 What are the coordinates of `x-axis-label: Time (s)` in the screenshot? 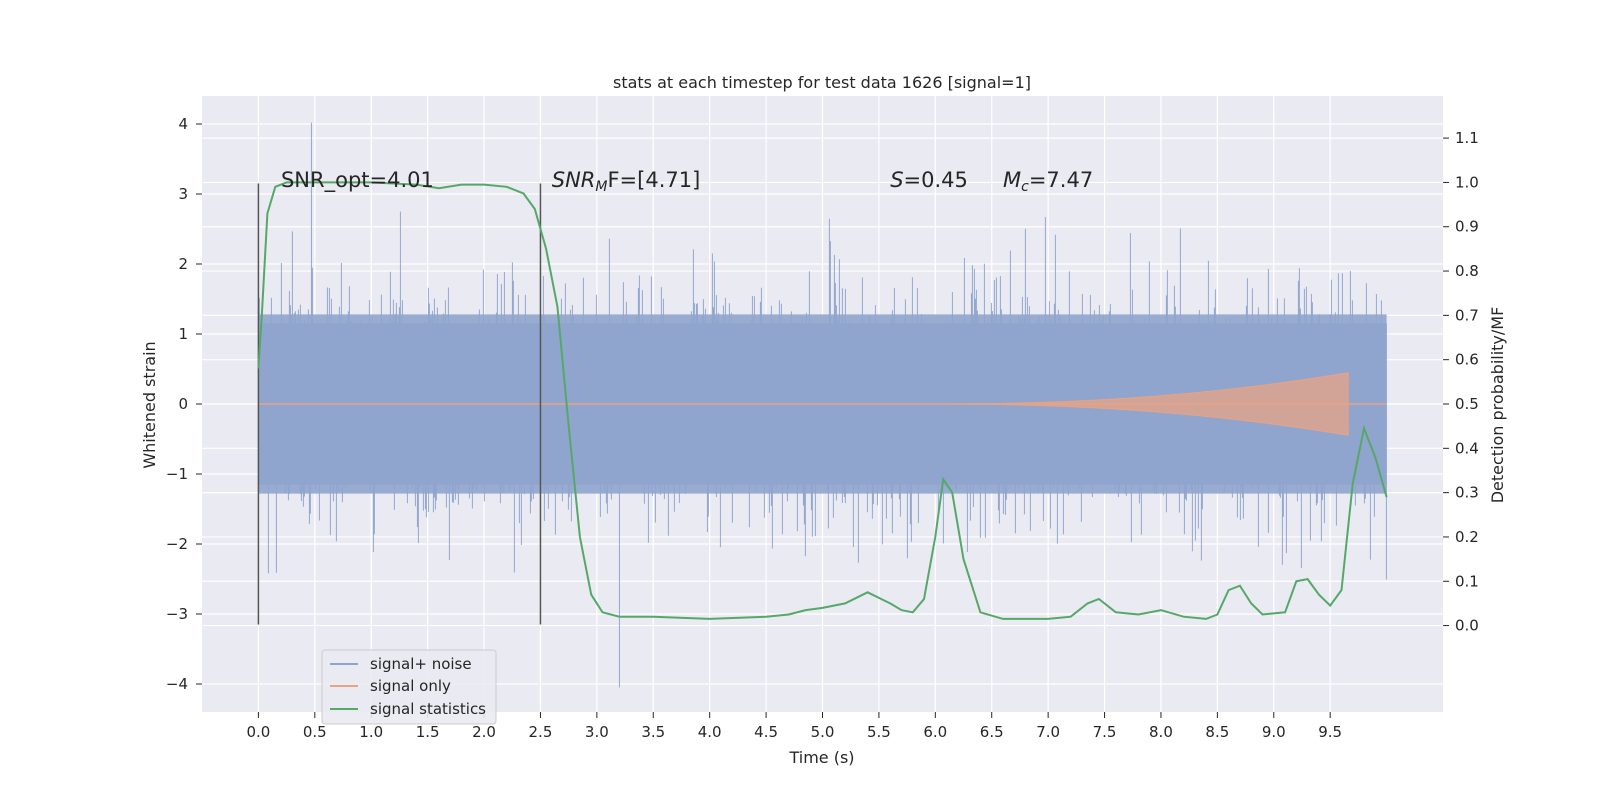 It's located at (821, 757).